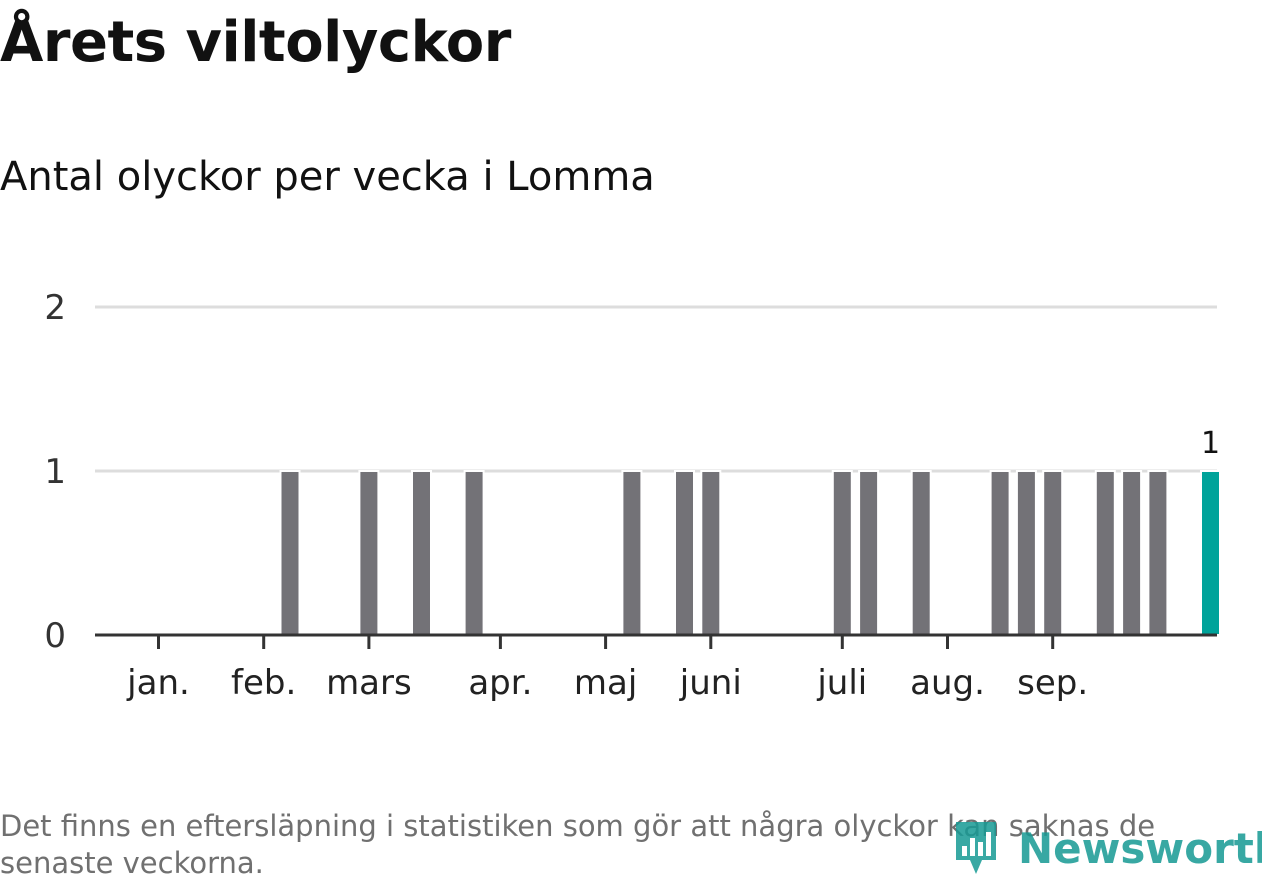  Describe the element at coordinates (55, 308) in the screenshot. I see `y-tick-label: 2` at that location.